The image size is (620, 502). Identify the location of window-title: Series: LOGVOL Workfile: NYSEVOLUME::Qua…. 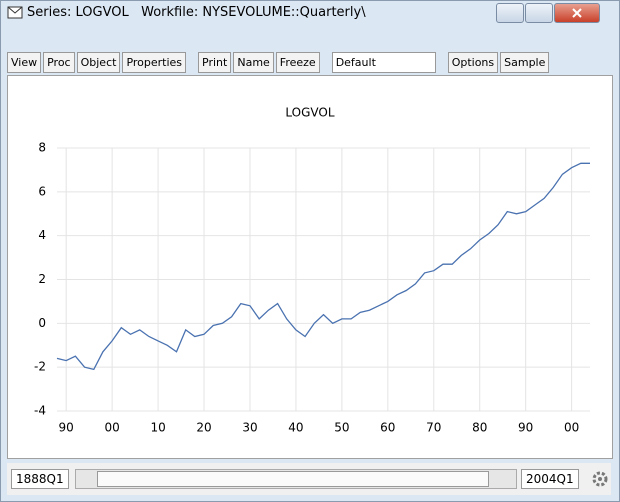
(196, 12).